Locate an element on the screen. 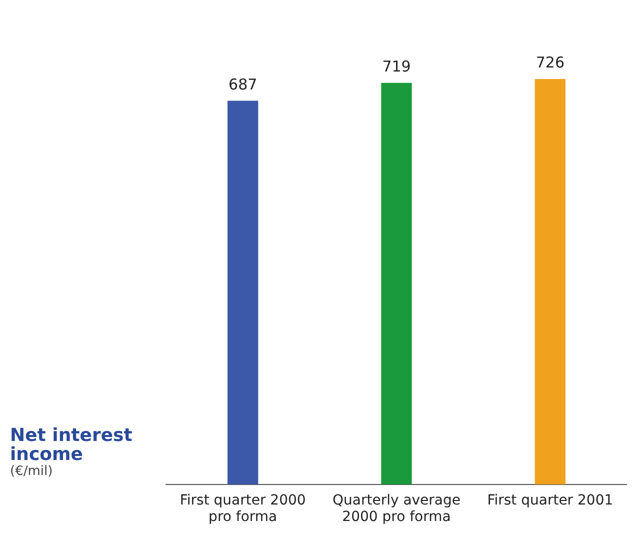 The image size is (635, 542). text: (€/mil) is located at coordinates (32, 471).